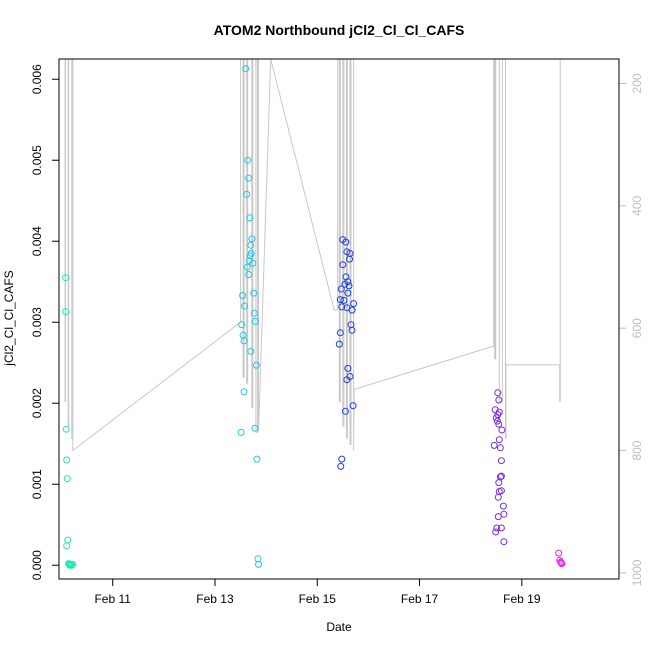 The width and height of the screenshot is (650, 650). Describe the element at coordinates (37, 565) in the screenshot. I see `y-tick-label: 0.000` at that location.